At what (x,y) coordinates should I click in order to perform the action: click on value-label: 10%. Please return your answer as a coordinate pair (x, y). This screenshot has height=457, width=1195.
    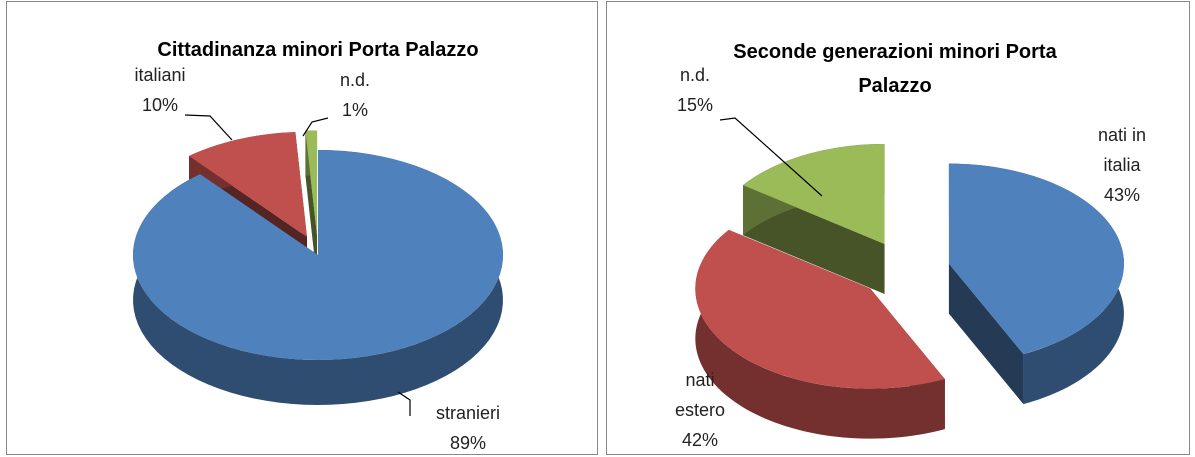
    Looking at the image, I should click on (160, 105).